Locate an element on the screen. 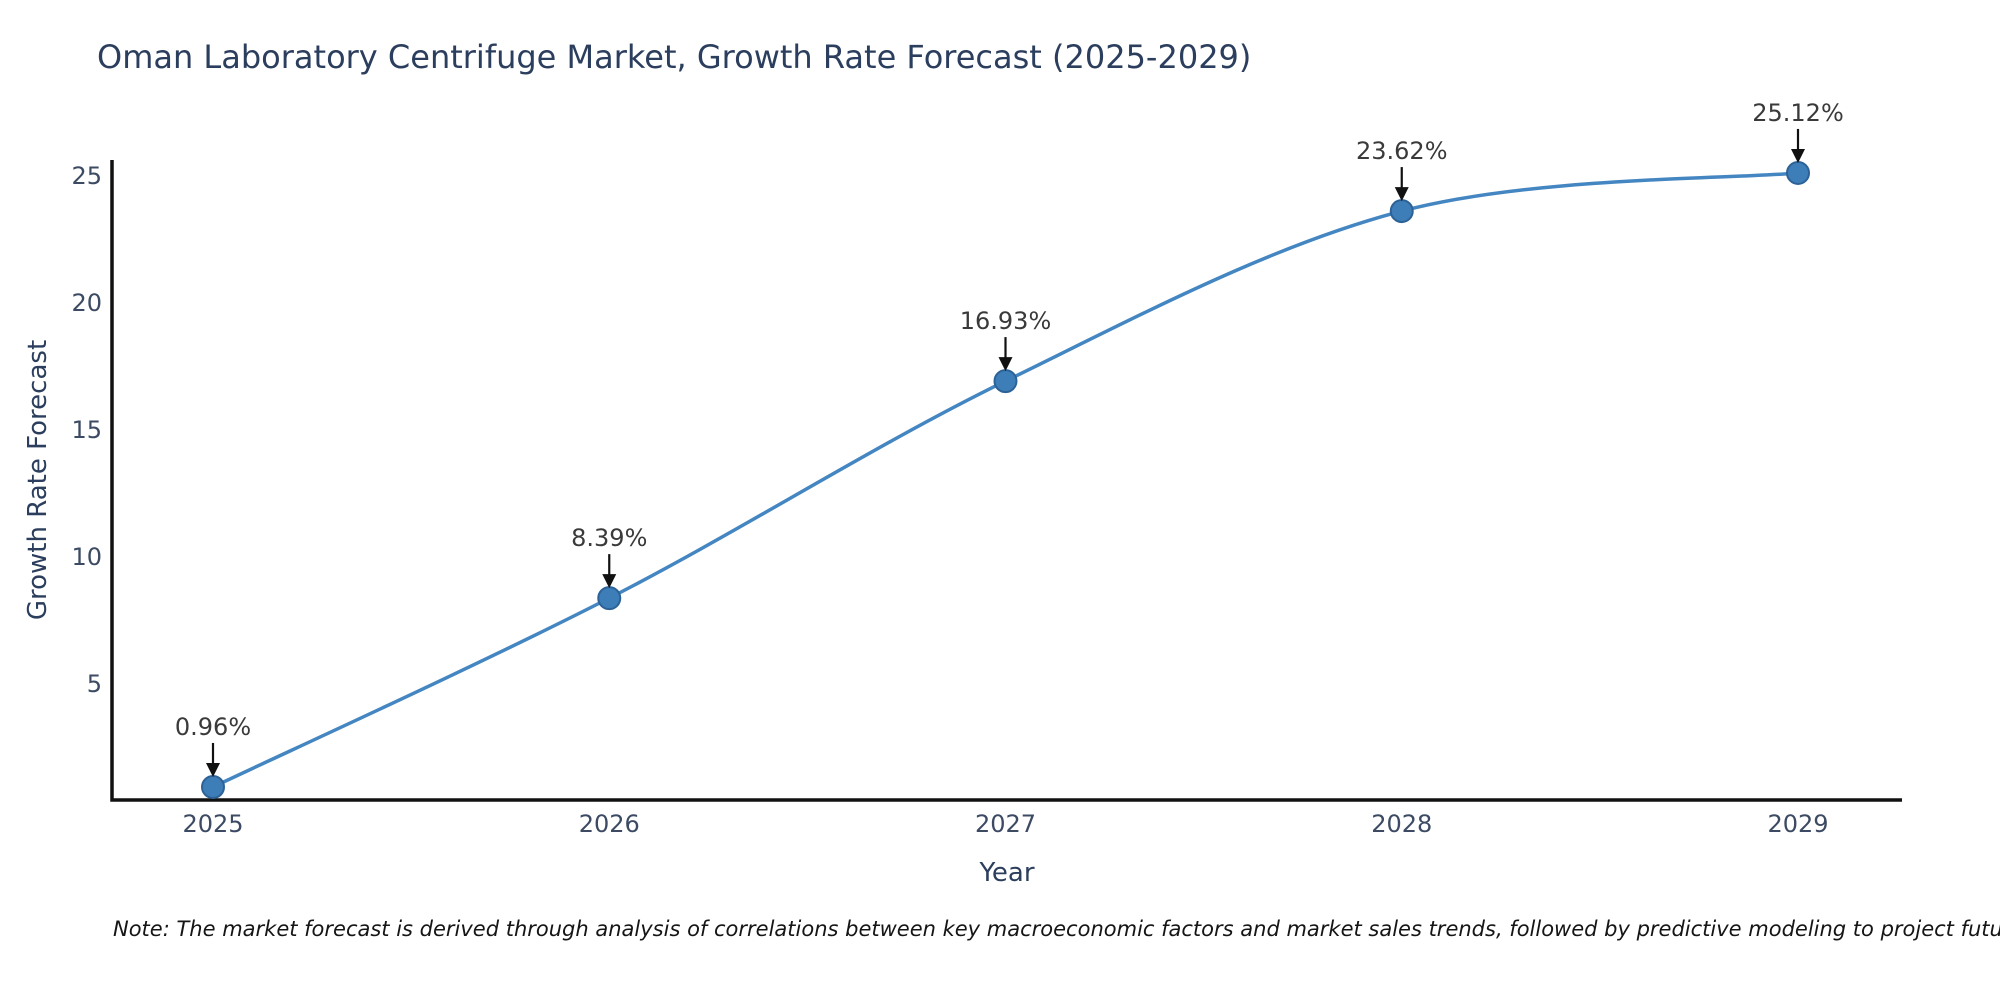 Image resolution: width=2000 pixels, height=1000 pixels. point-annotation-2027: 16.93% is located at coordinates (1005, 321).